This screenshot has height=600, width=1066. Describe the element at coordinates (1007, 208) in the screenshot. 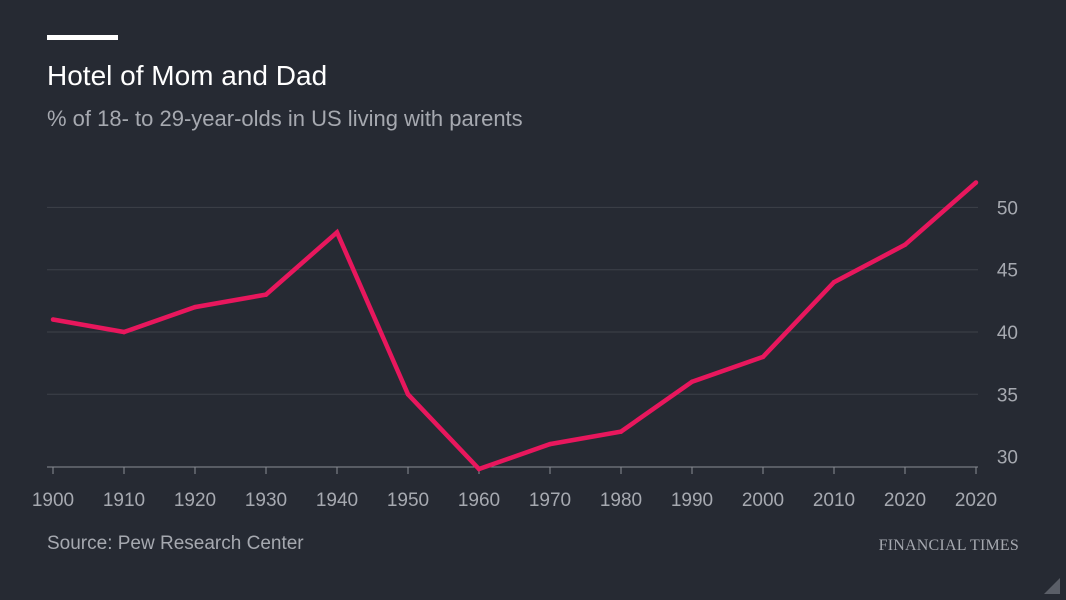

I see `y-tick-label-50: 50` at that location.